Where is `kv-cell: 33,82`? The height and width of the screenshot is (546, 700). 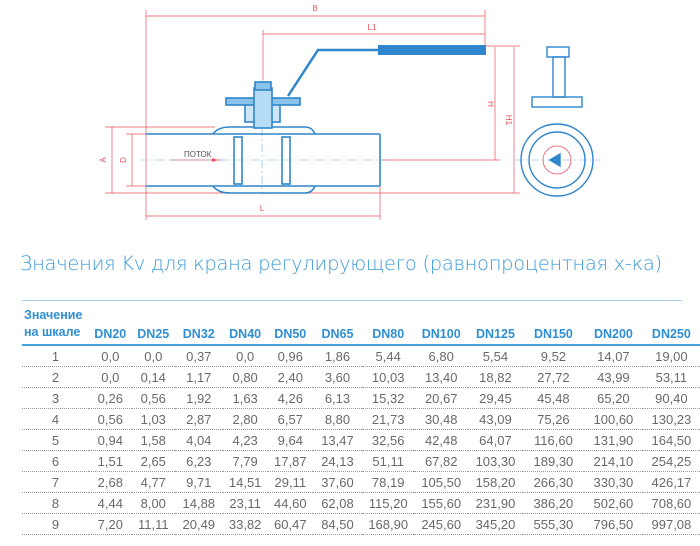 kv-cell: 33,82 is located at coordinates (245, 524).